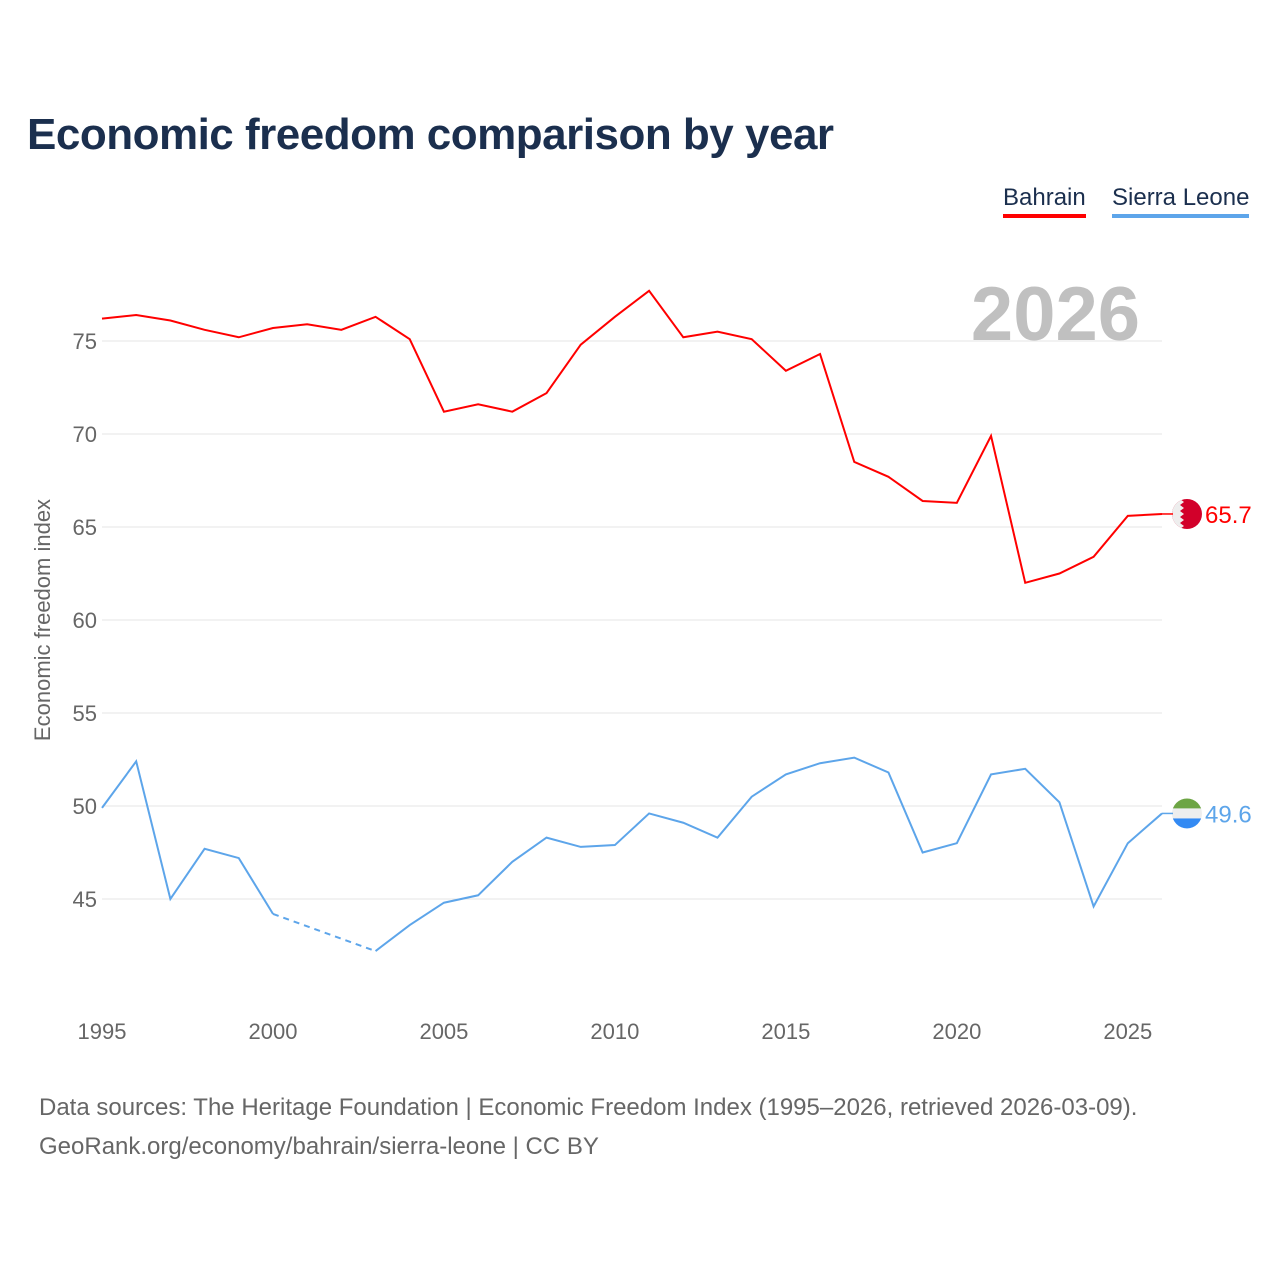  I want to click on y-tick-label: 60, so click(85, 620).